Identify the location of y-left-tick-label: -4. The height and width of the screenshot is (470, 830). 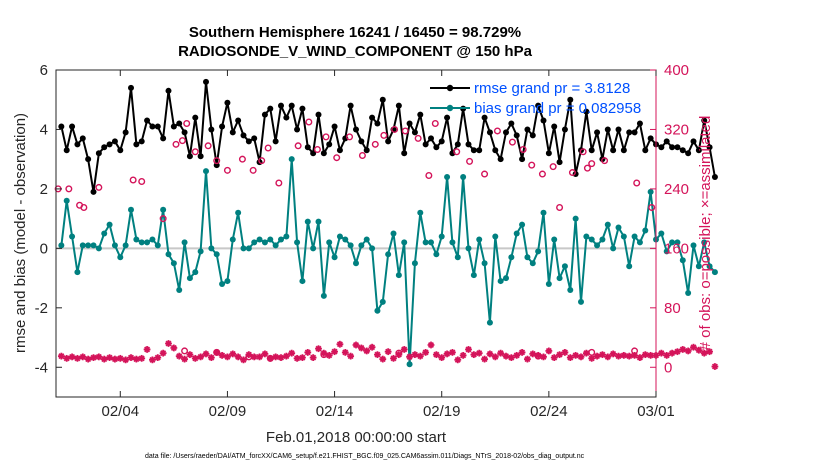
(41, 367).